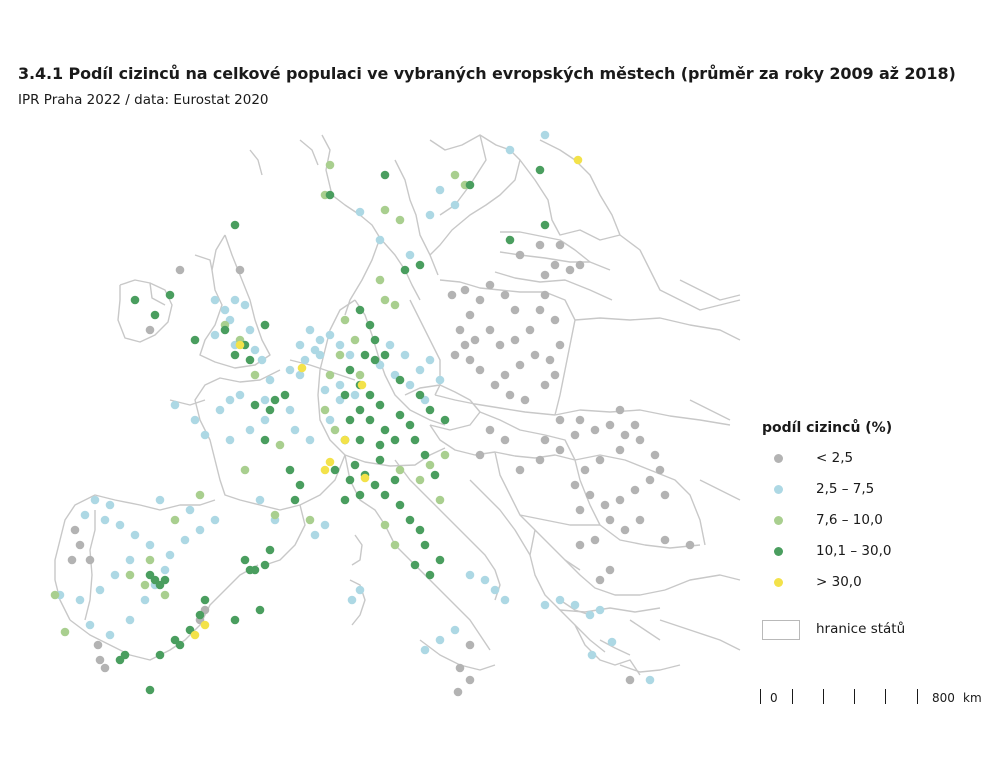 The height and width of the screenshot is (778, 1006). I want to click on legend-item-lt-2-5: < 2,5, so click(872, 465).